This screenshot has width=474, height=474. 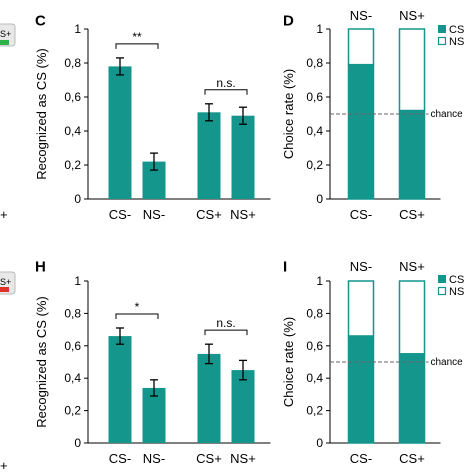 I want to click on significance-label: **, so click(x=137, y=37).